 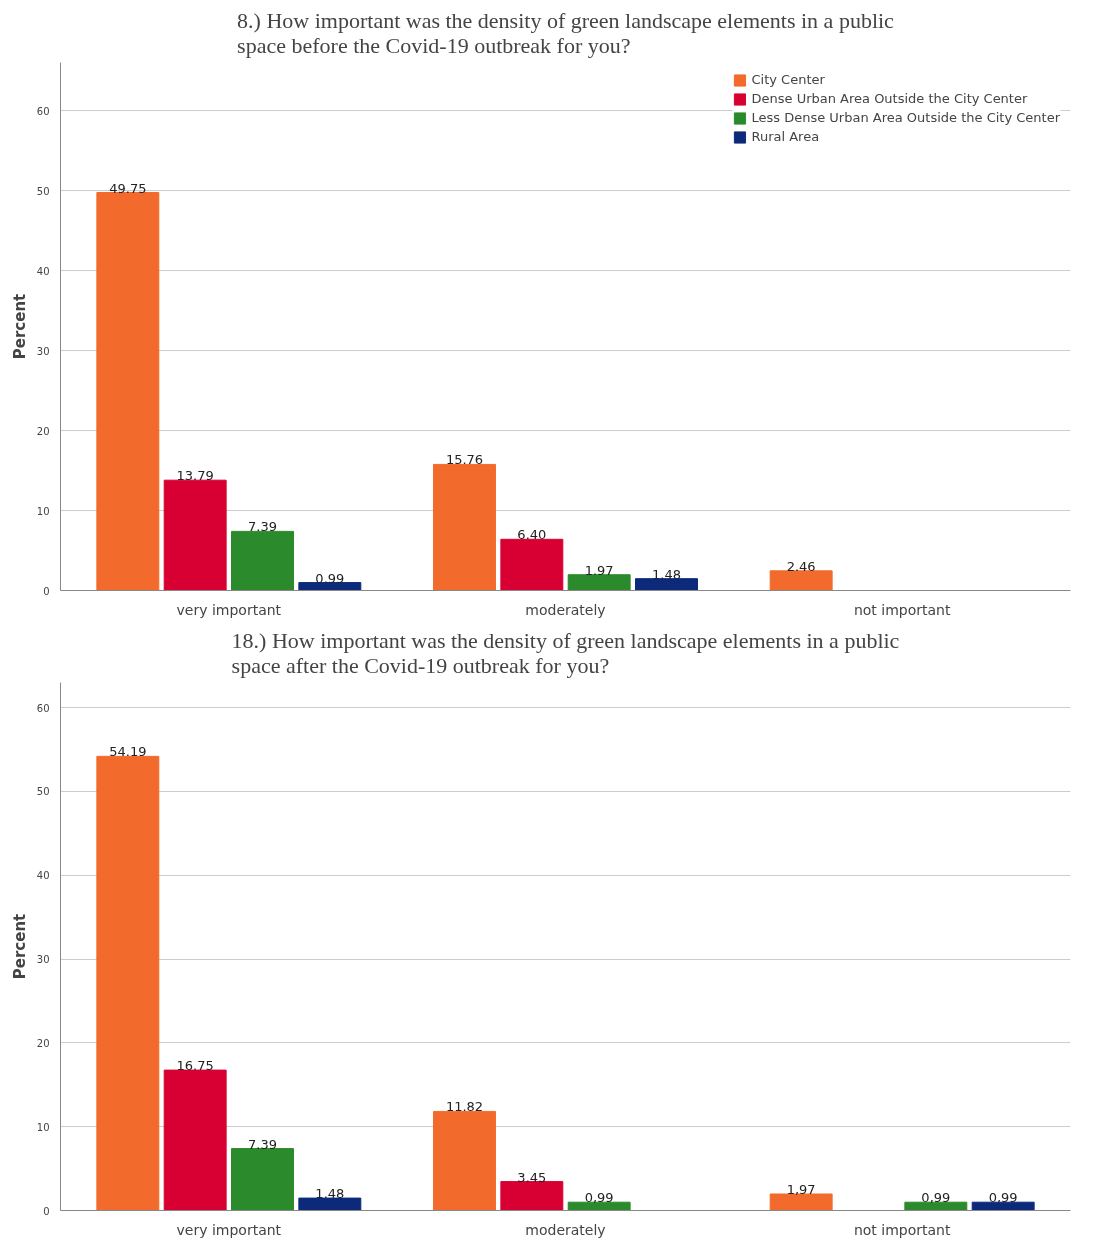 What do you see at coordinates (195, 1066) in the screenshot?
I see `data-label: 16.75` at bounding box center [195, 1066].